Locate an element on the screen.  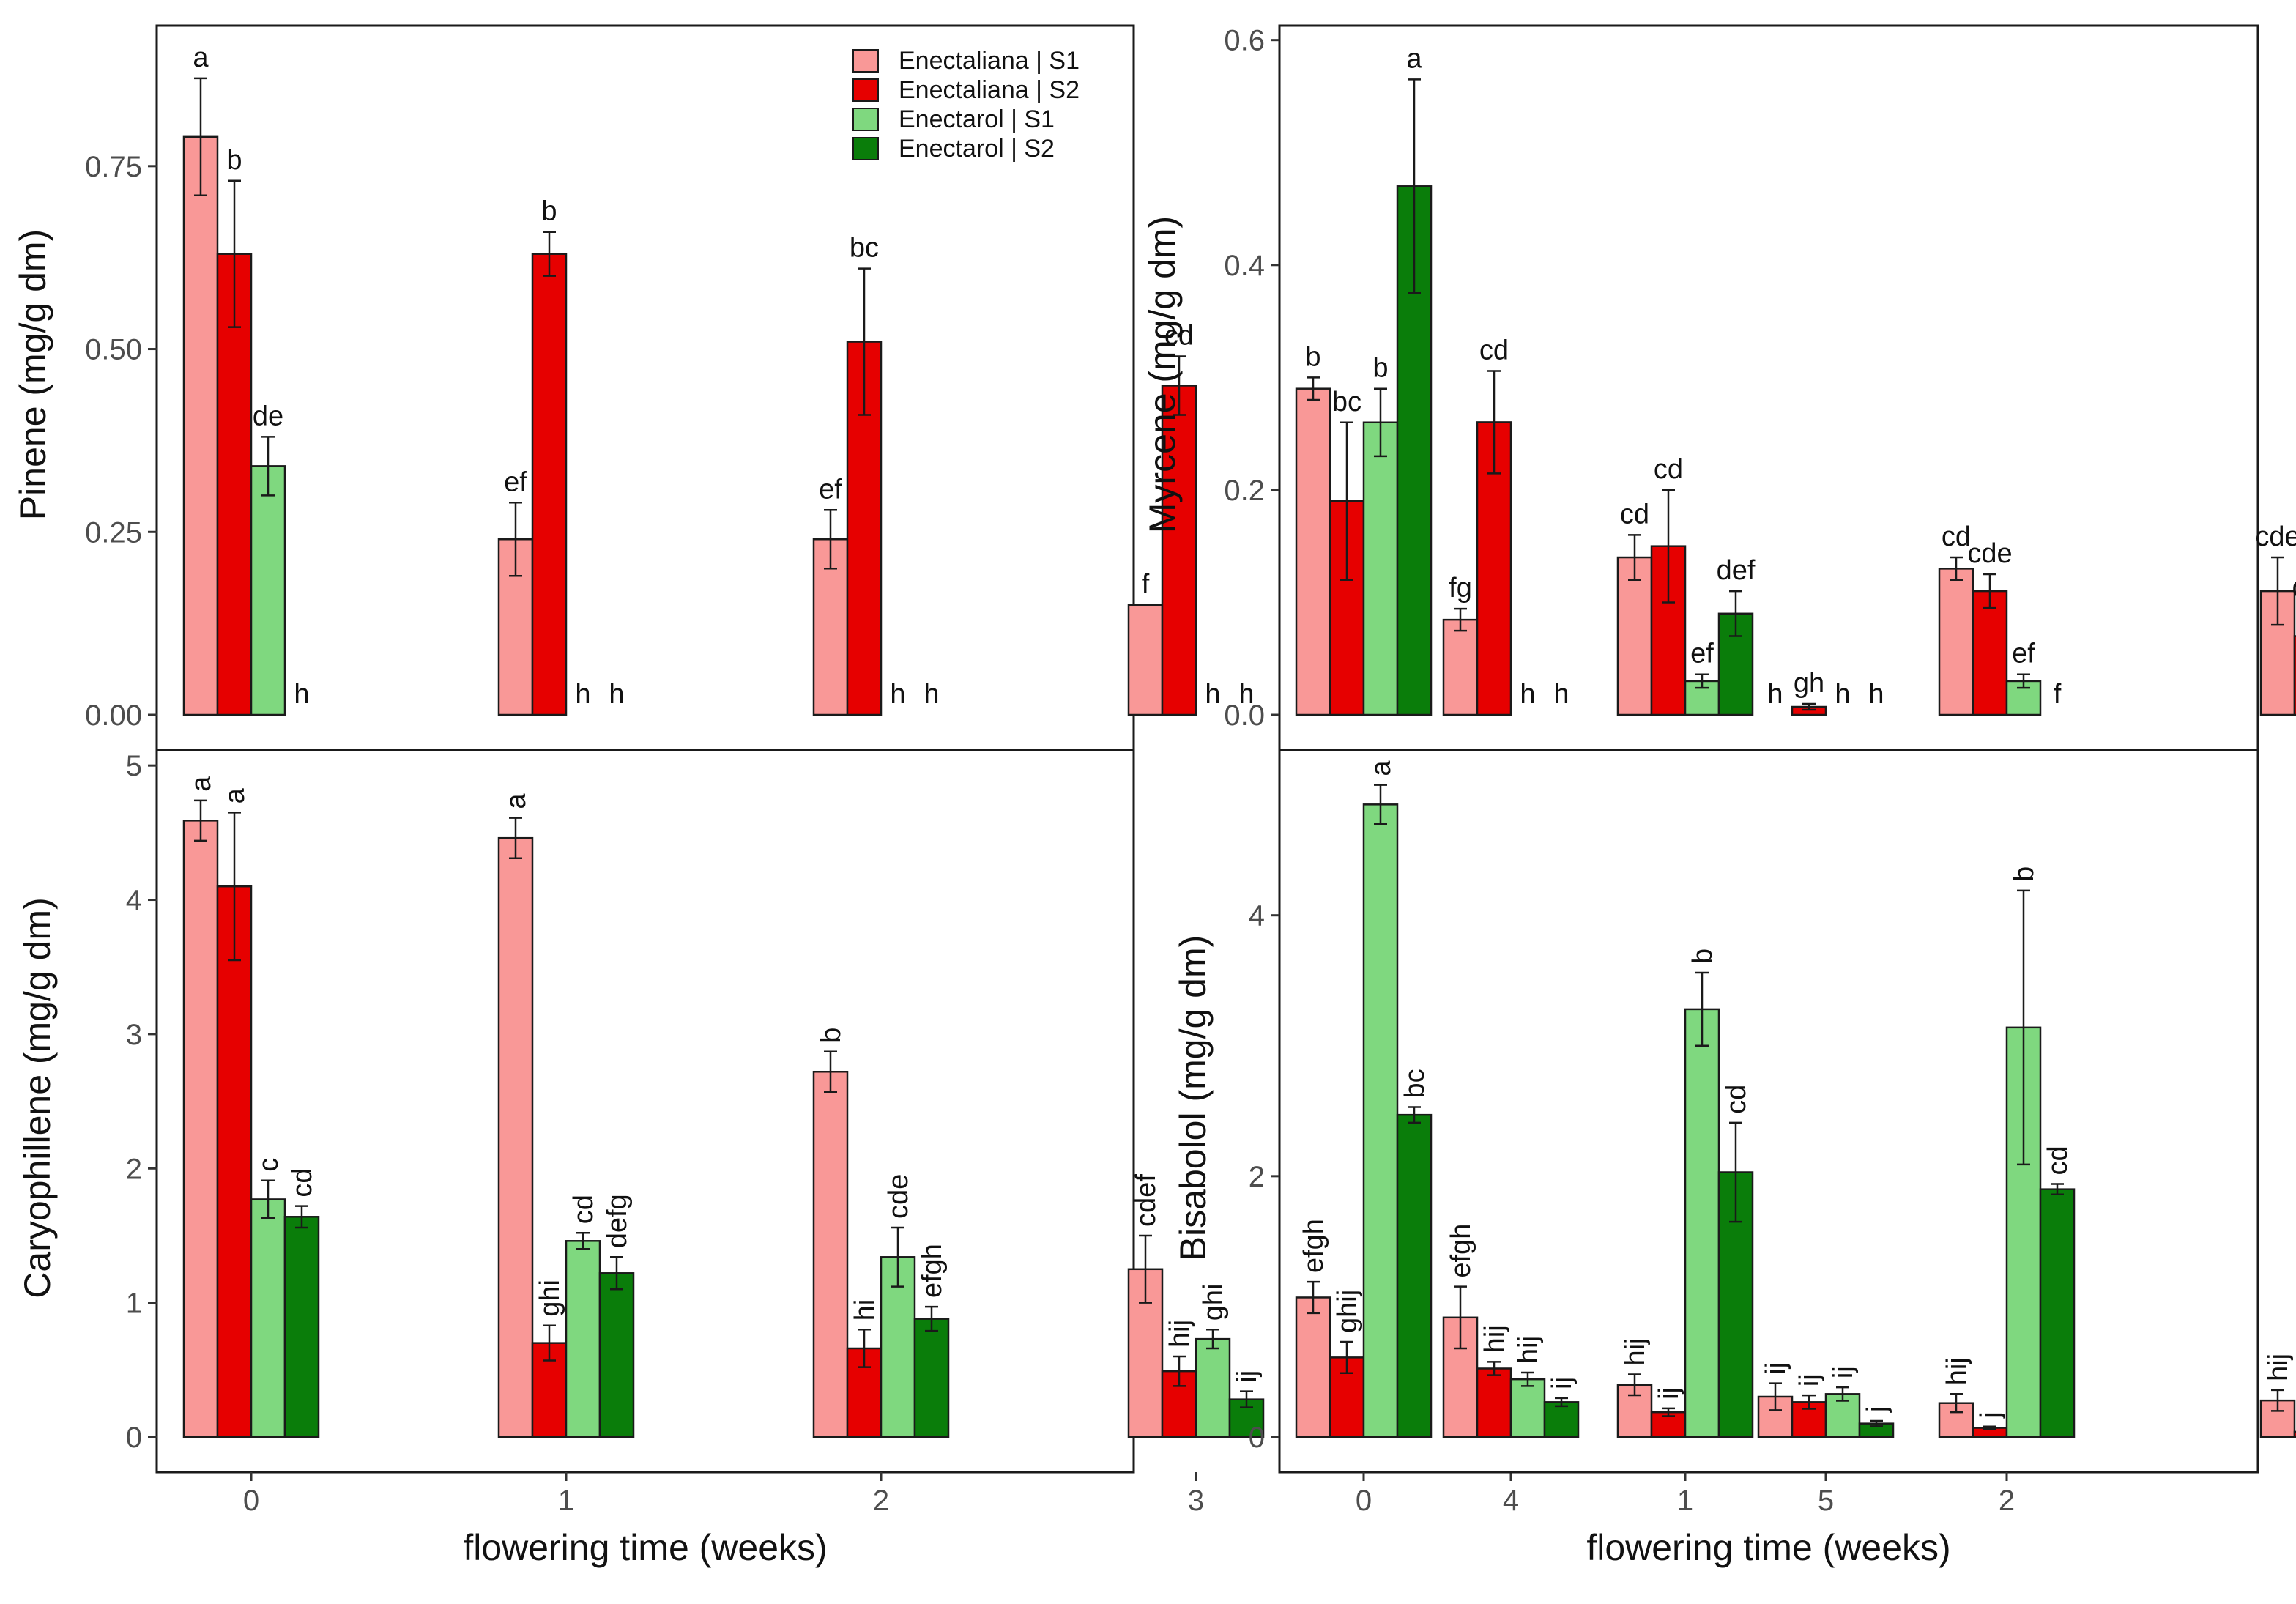
significance-letter: cdef is located at coordinates (1146, 1200).